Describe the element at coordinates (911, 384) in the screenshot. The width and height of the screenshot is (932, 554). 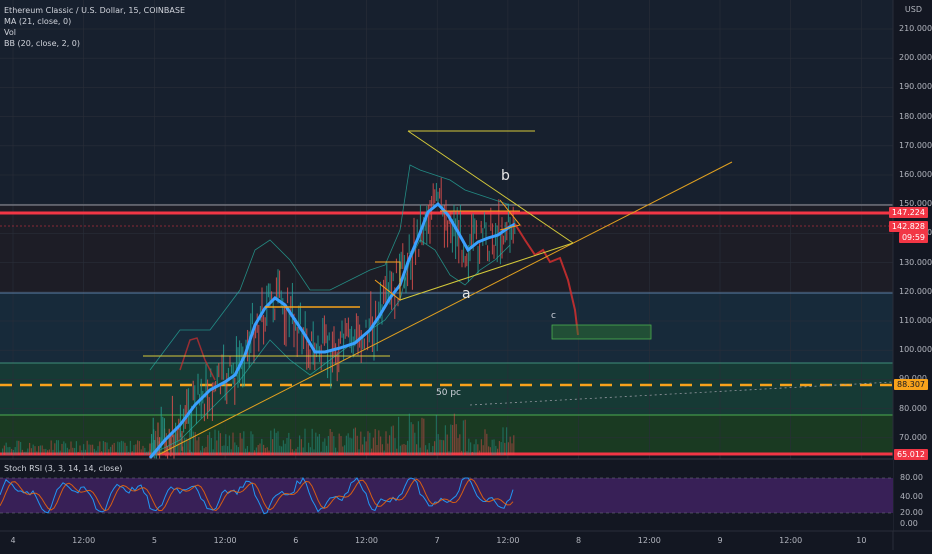
I see `fib50-price-tag: 88.307` at that location.